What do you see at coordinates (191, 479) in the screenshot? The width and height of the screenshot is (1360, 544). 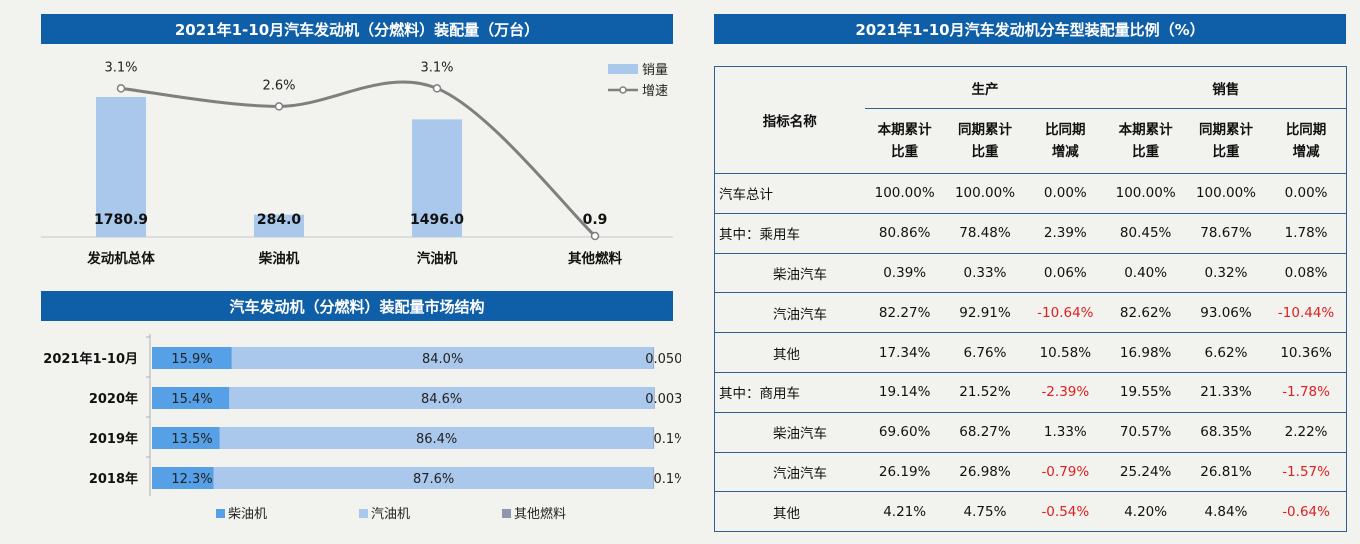 I see `bar-value-label: 12.3%` at bounding box center [191, 479].